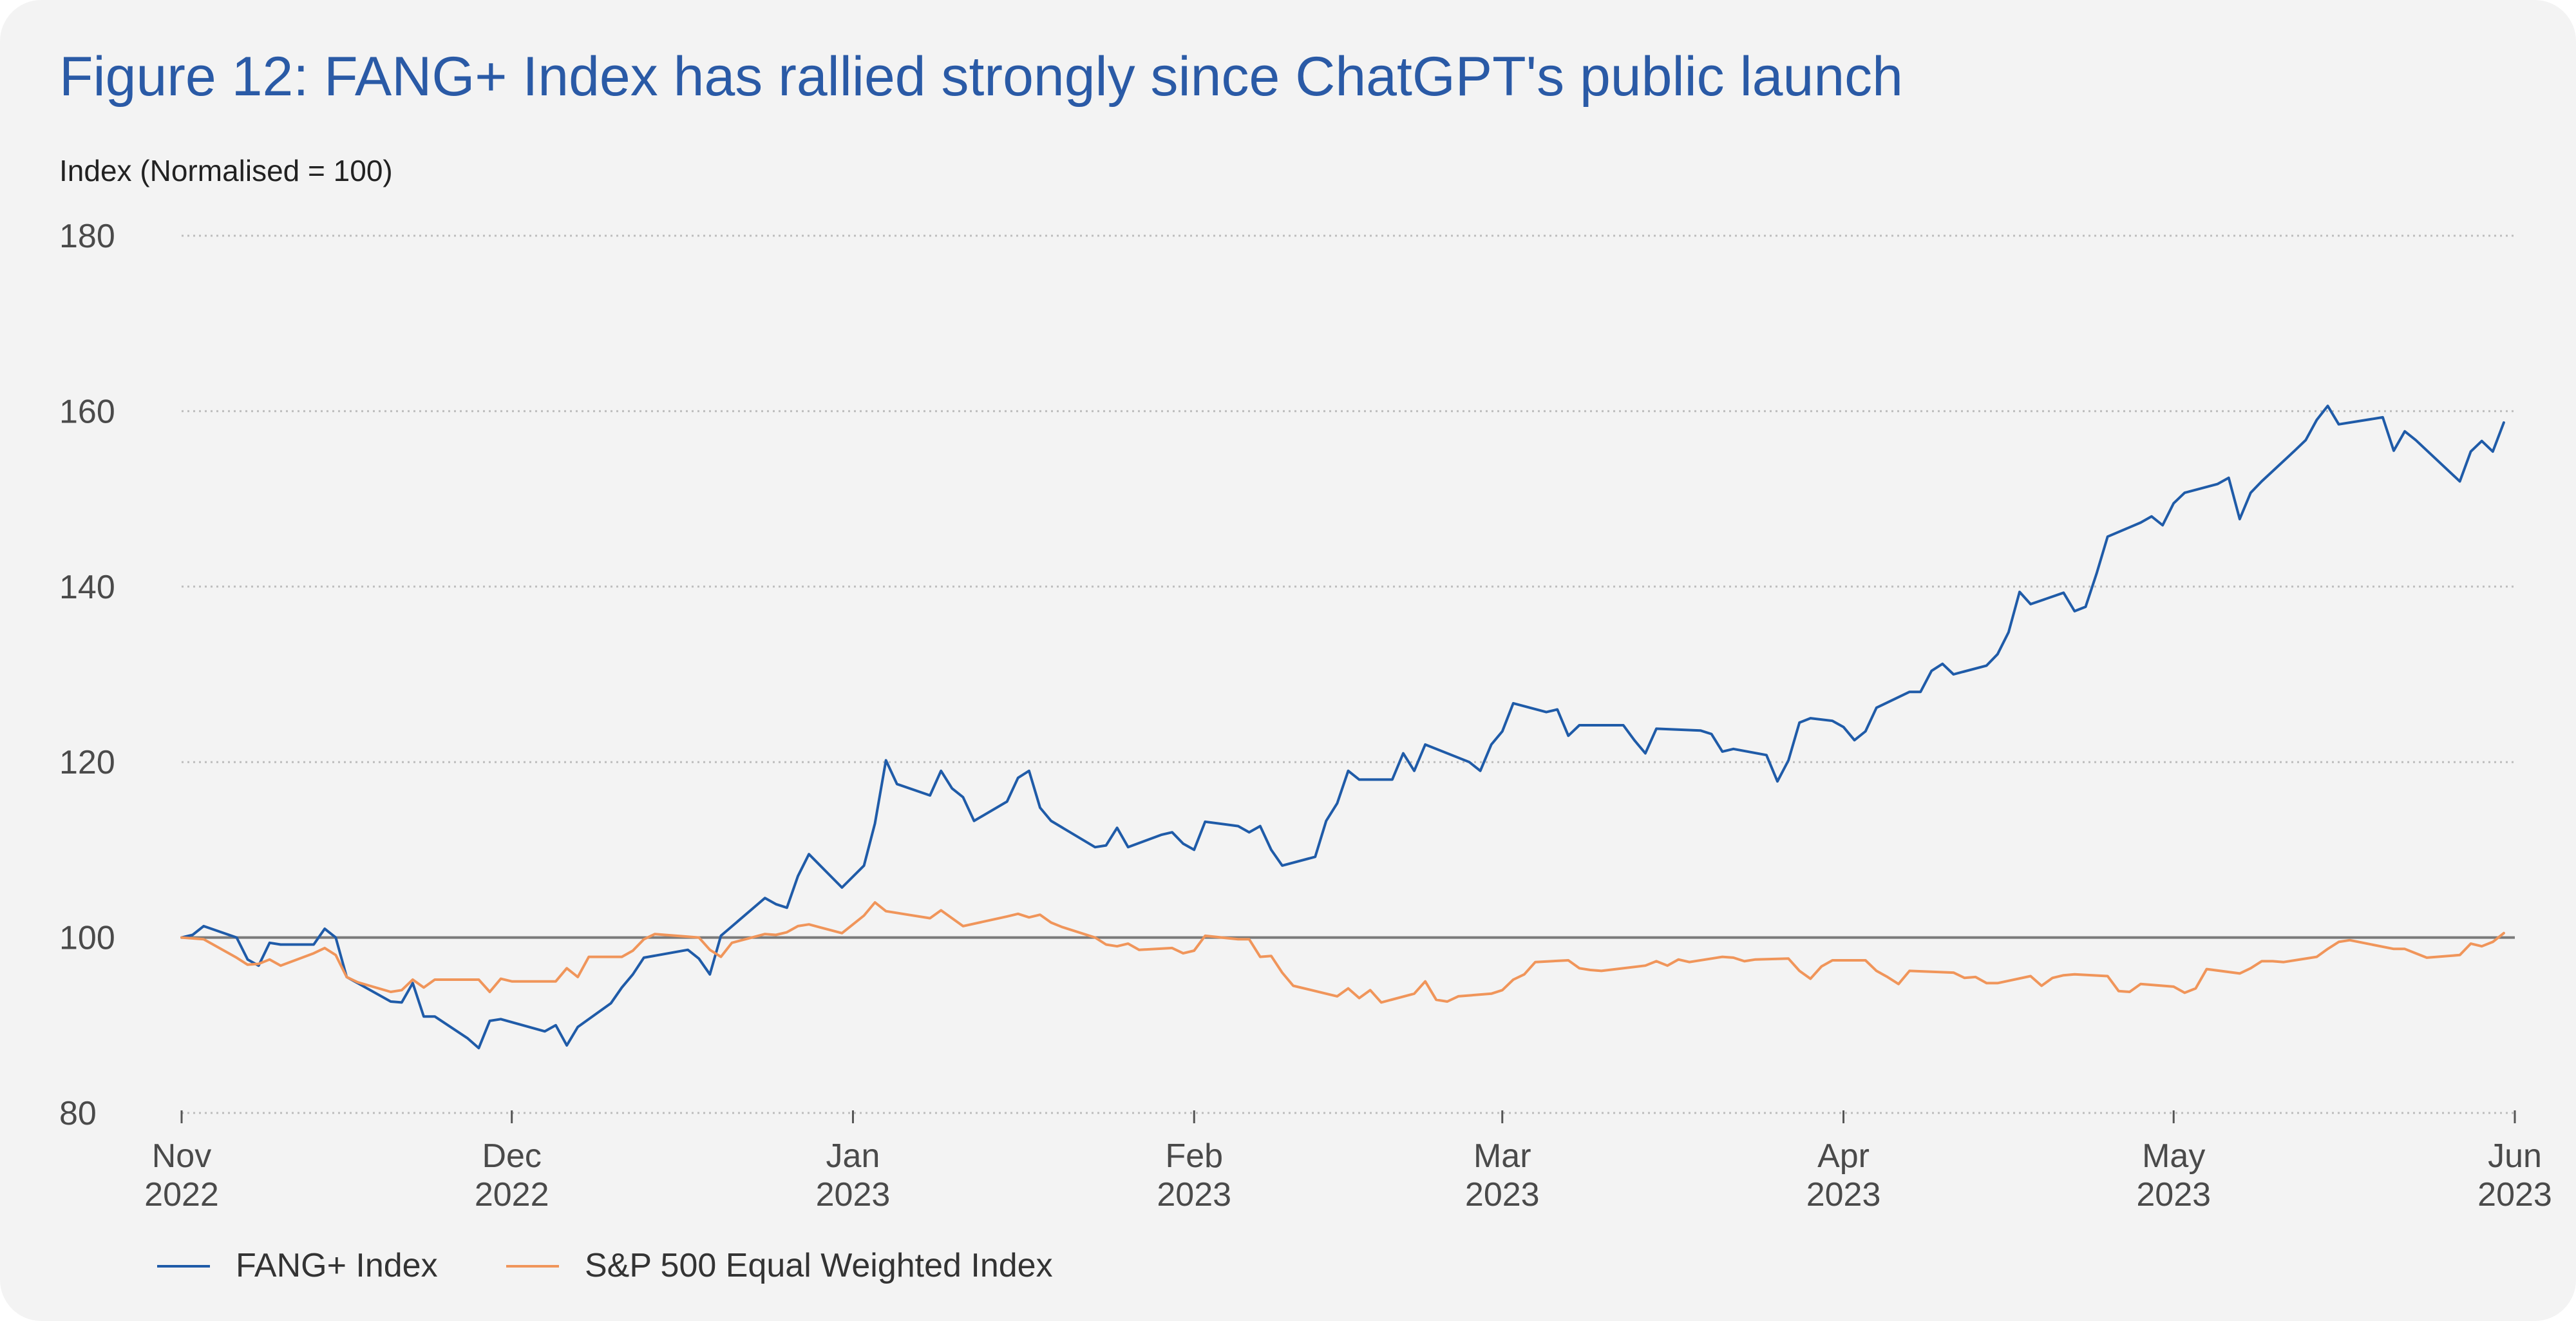 The height and width of the screenshot is (1321, 2576). I want to click on legend-swatch-sp500, so click(532, 1266).